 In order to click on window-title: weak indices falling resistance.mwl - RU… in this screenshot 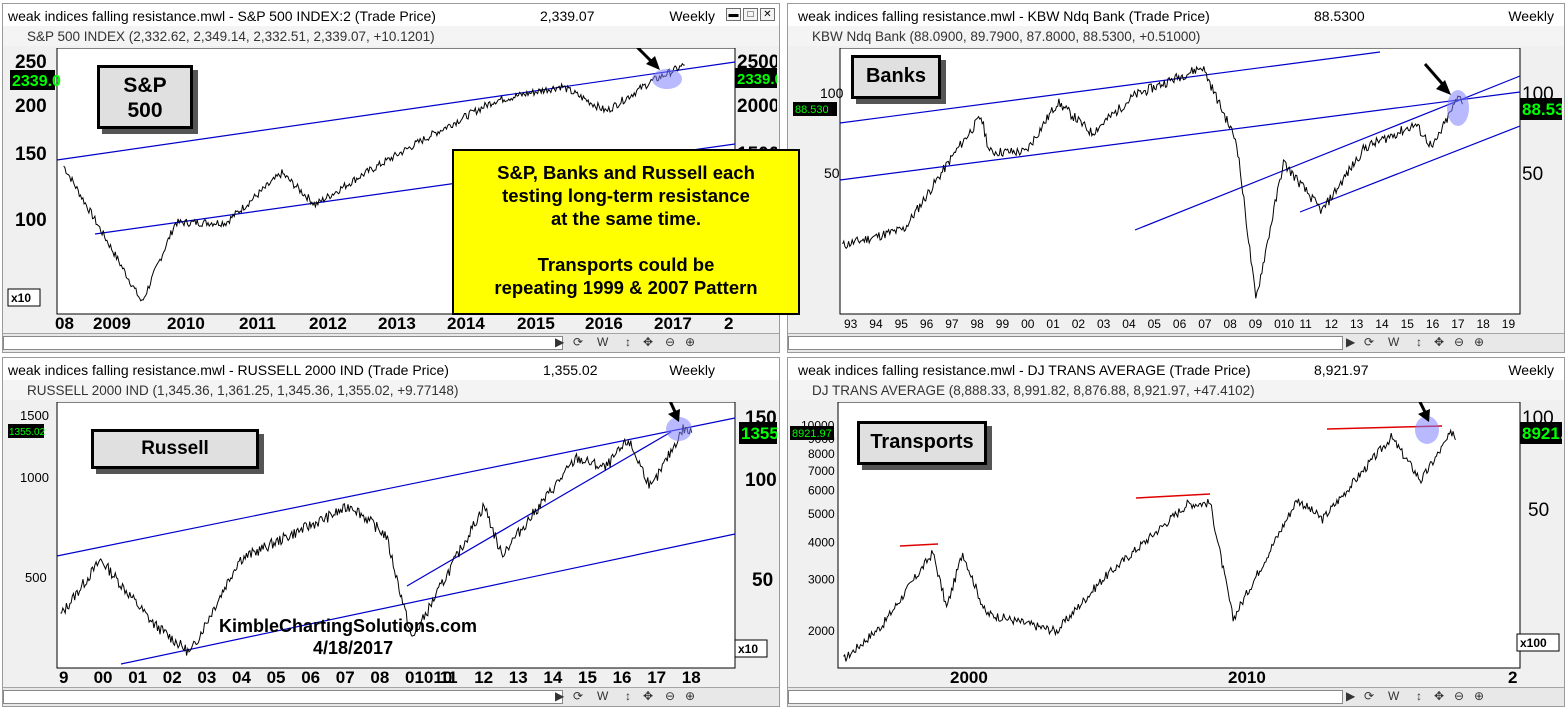, I will do `click(228, 370)`.